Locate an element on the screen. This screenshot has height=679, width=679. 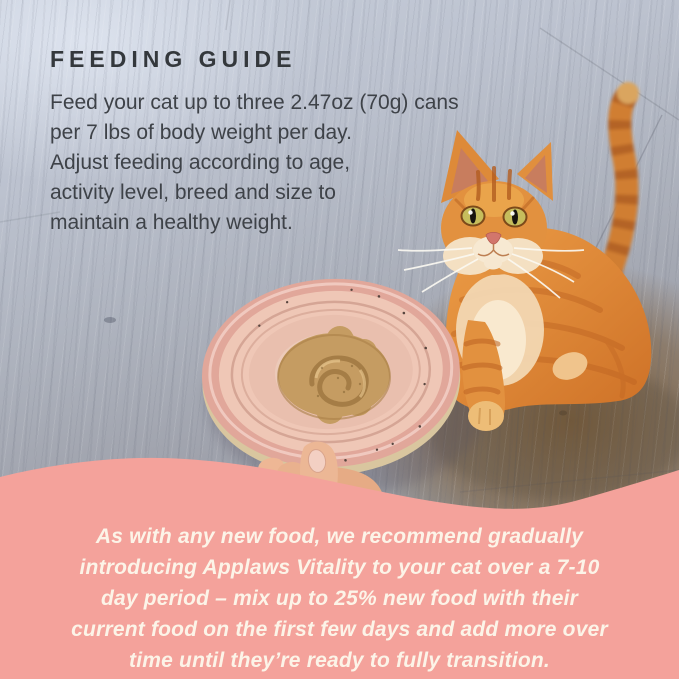
food-swirl-line is located at coordinates (339, 381).